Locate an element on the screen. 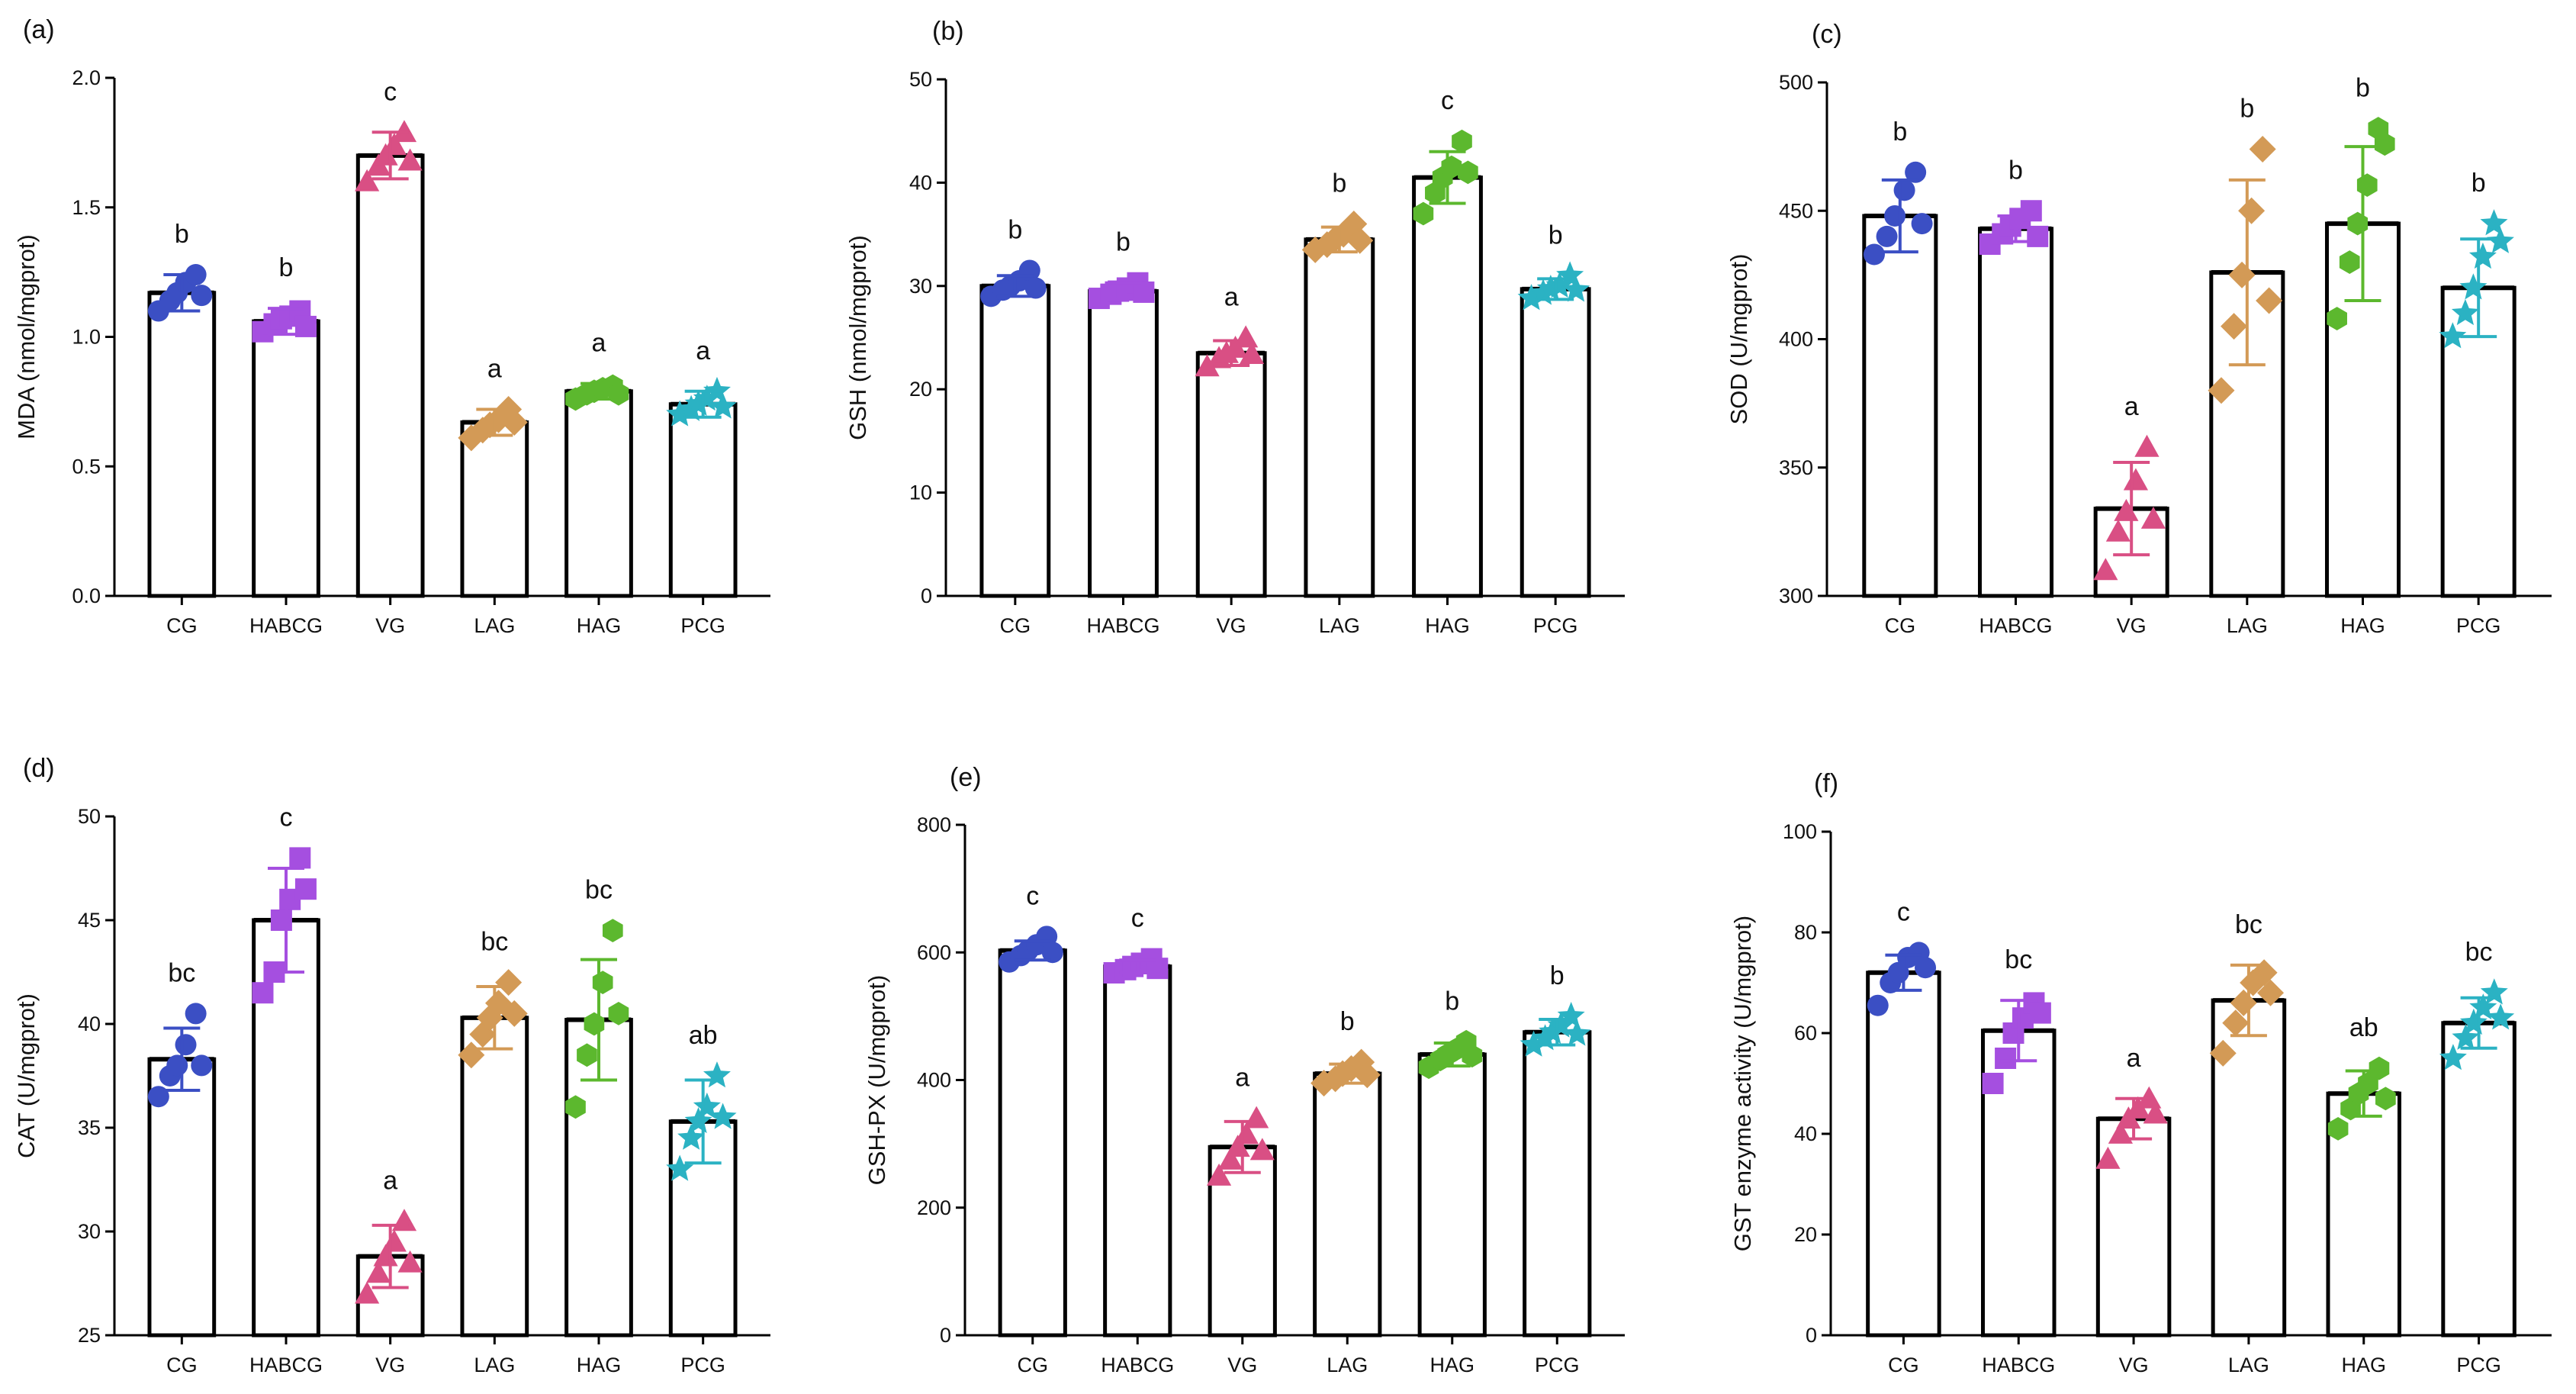  y-axis-label: GST enzyme activity (U/mgprot) is located at coordinates (1742, 1083).